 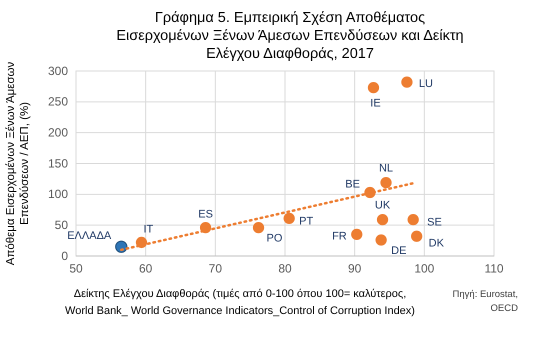 I want to click on annotation: IT, so click(x=148, y=229).